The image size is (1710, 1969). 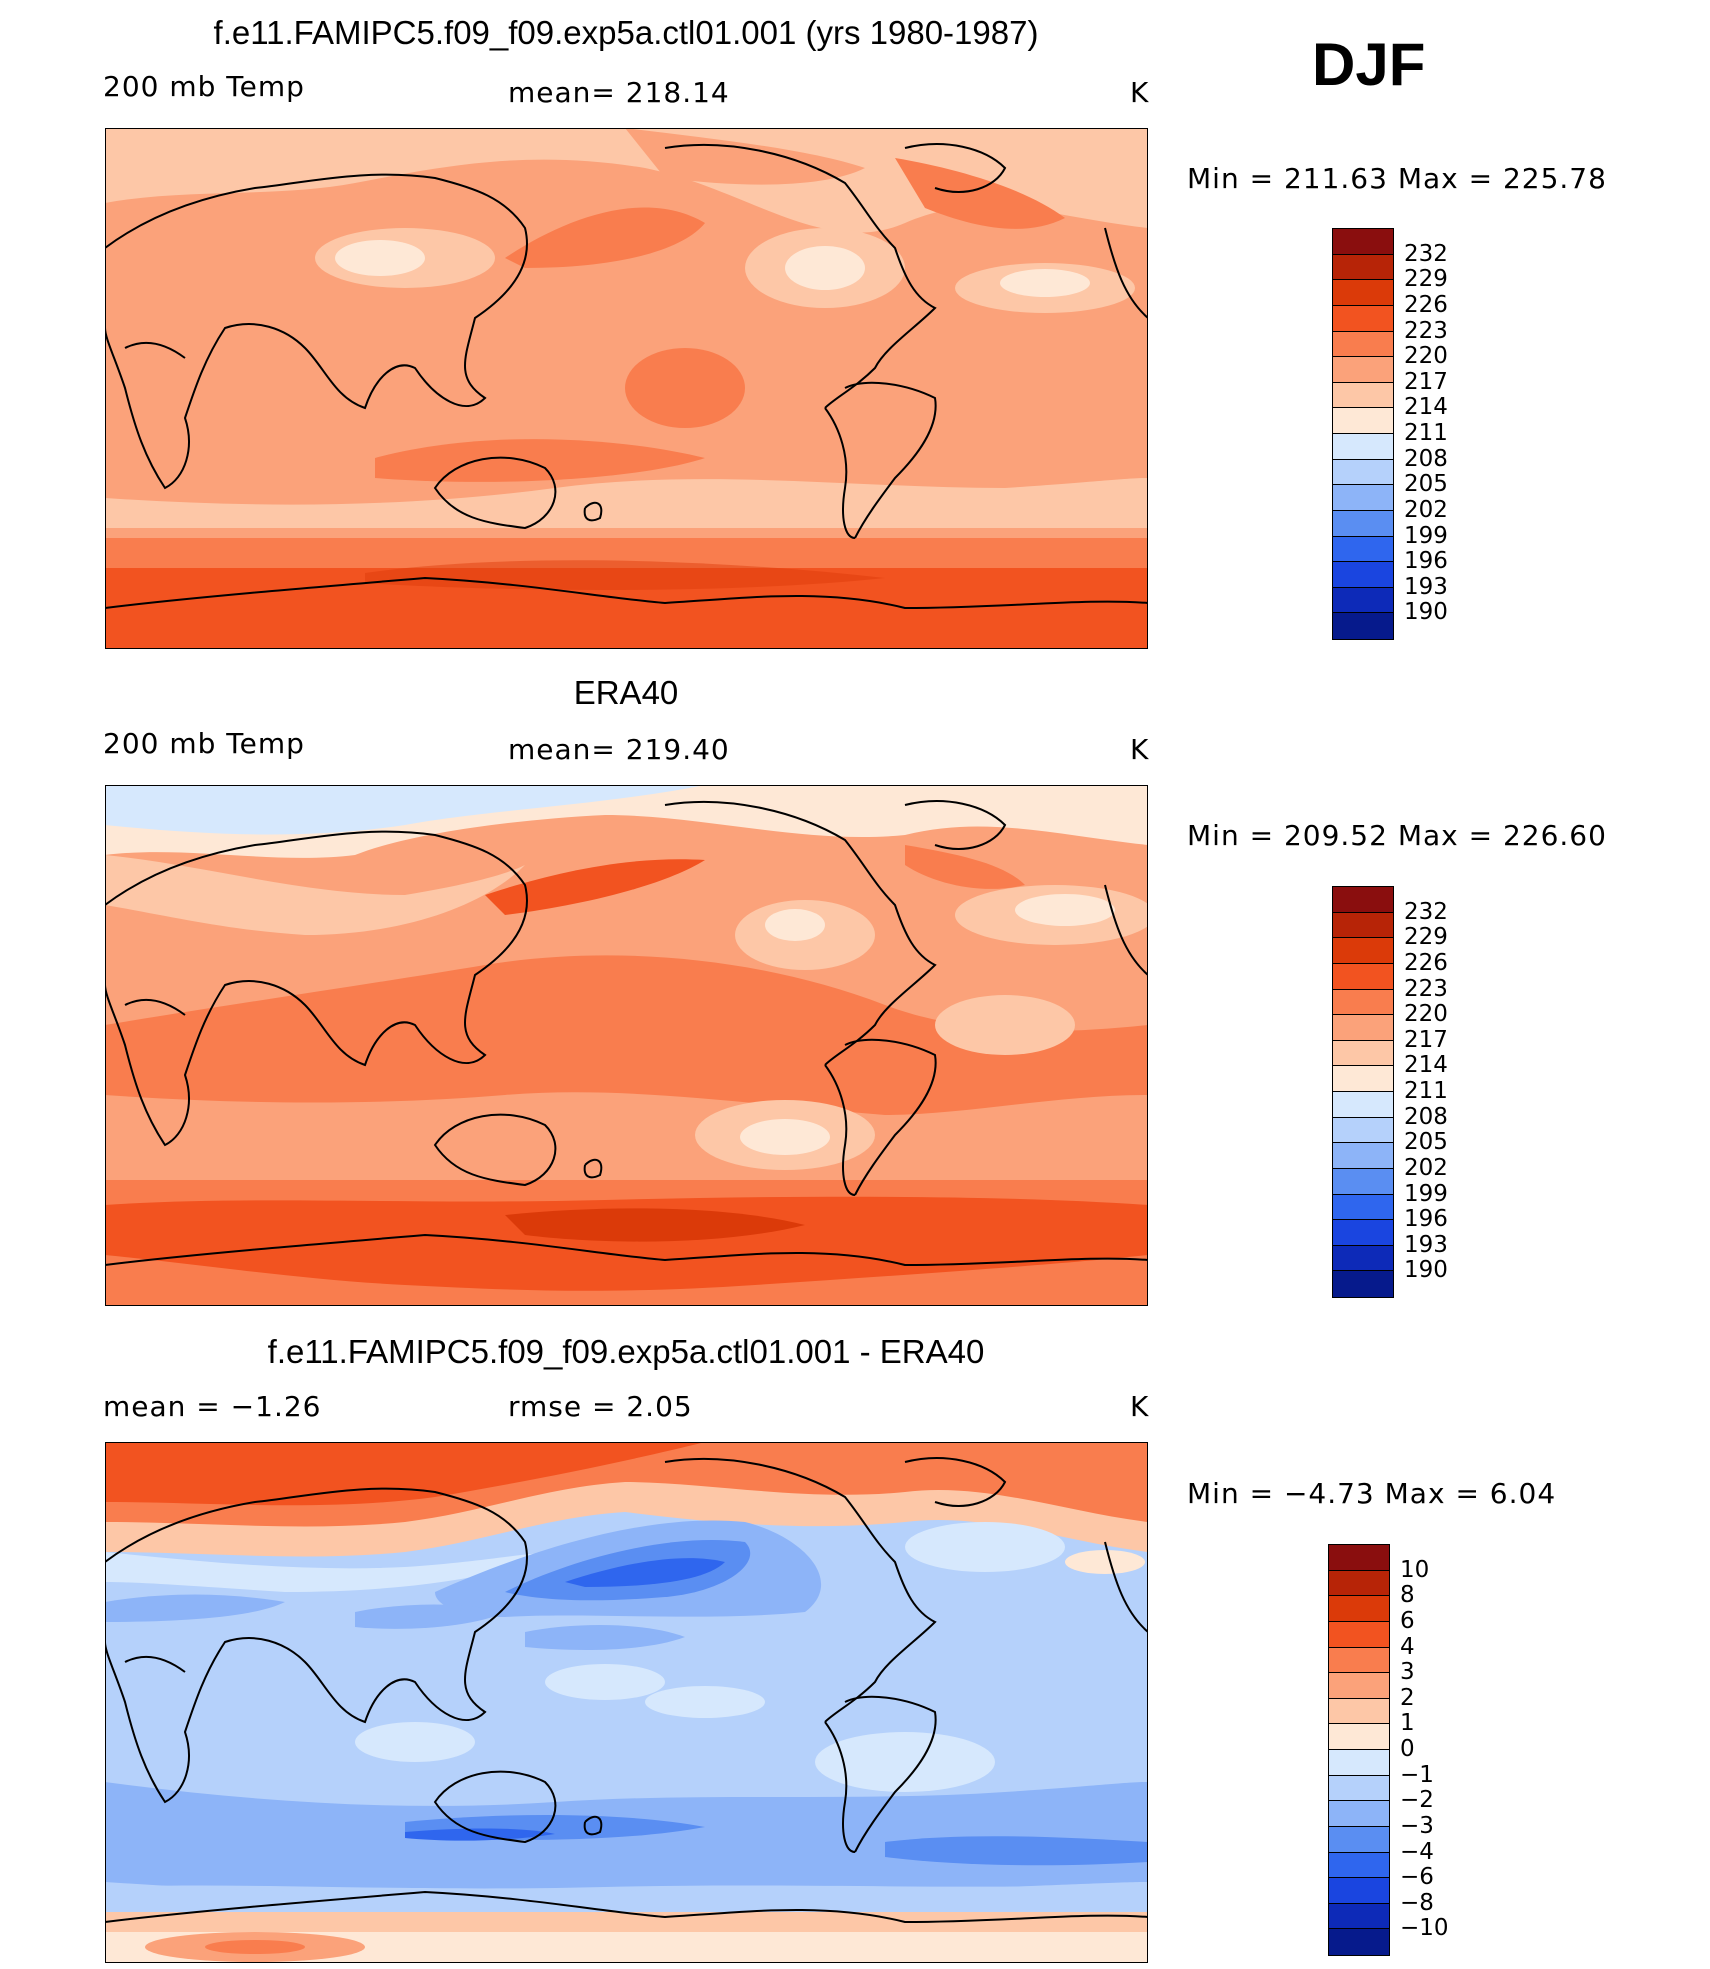 What do you see at coordinates (1140, 1406) in the screenshot?
I see `panel-3-units-label: K` at bounding box center [1140, 1406].